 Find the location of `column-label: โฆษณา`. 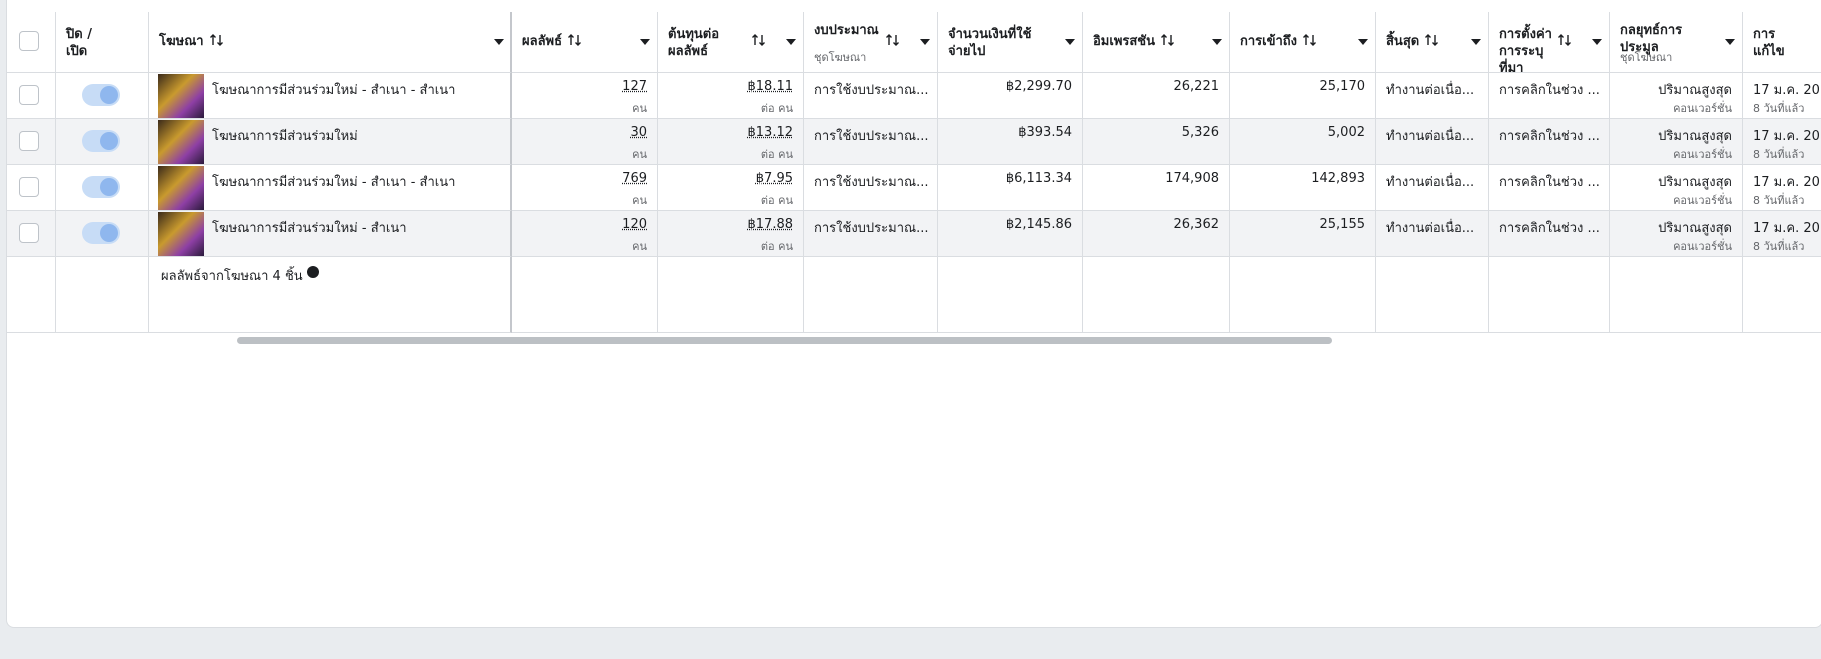

column-label: โฆษณา is located at coordinates (181, 41).